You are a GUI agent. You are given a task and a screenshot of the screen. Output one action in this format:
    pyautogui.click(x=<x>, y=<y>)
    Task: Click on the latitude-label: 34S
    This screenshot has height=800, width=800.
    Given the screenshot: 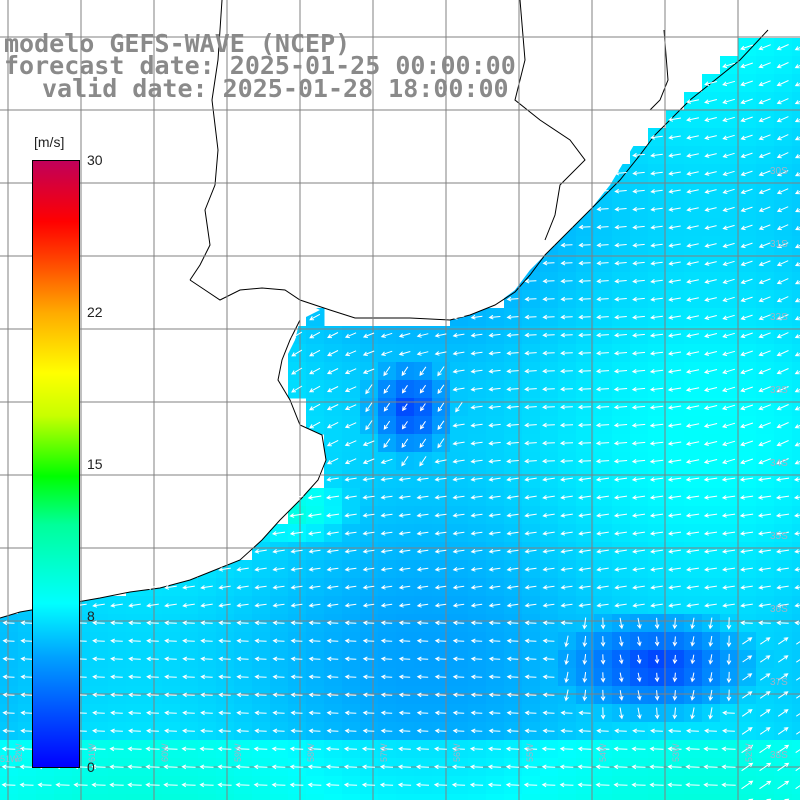 What is the action you would take?
    pyautogui.click(x=779, y=463)
    